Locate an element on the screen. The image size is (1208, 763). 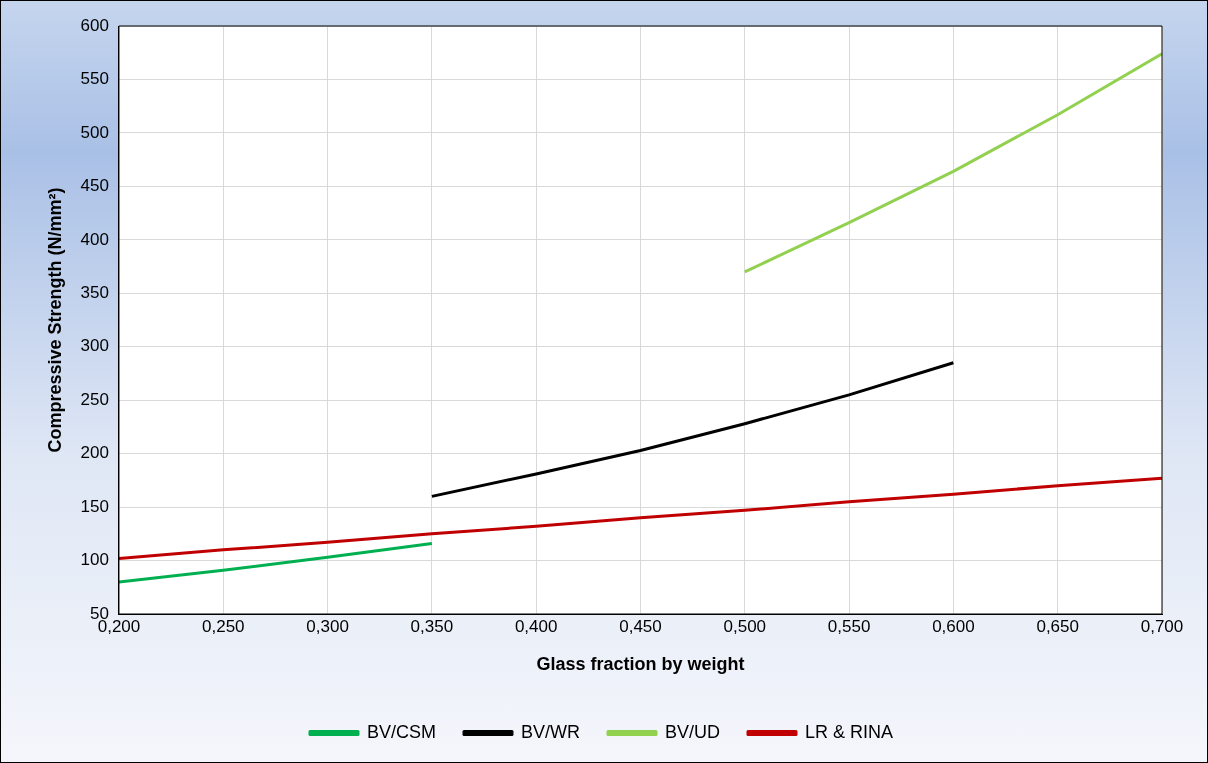
legend-label: BV/CSM is located at coordinates (401, 731).